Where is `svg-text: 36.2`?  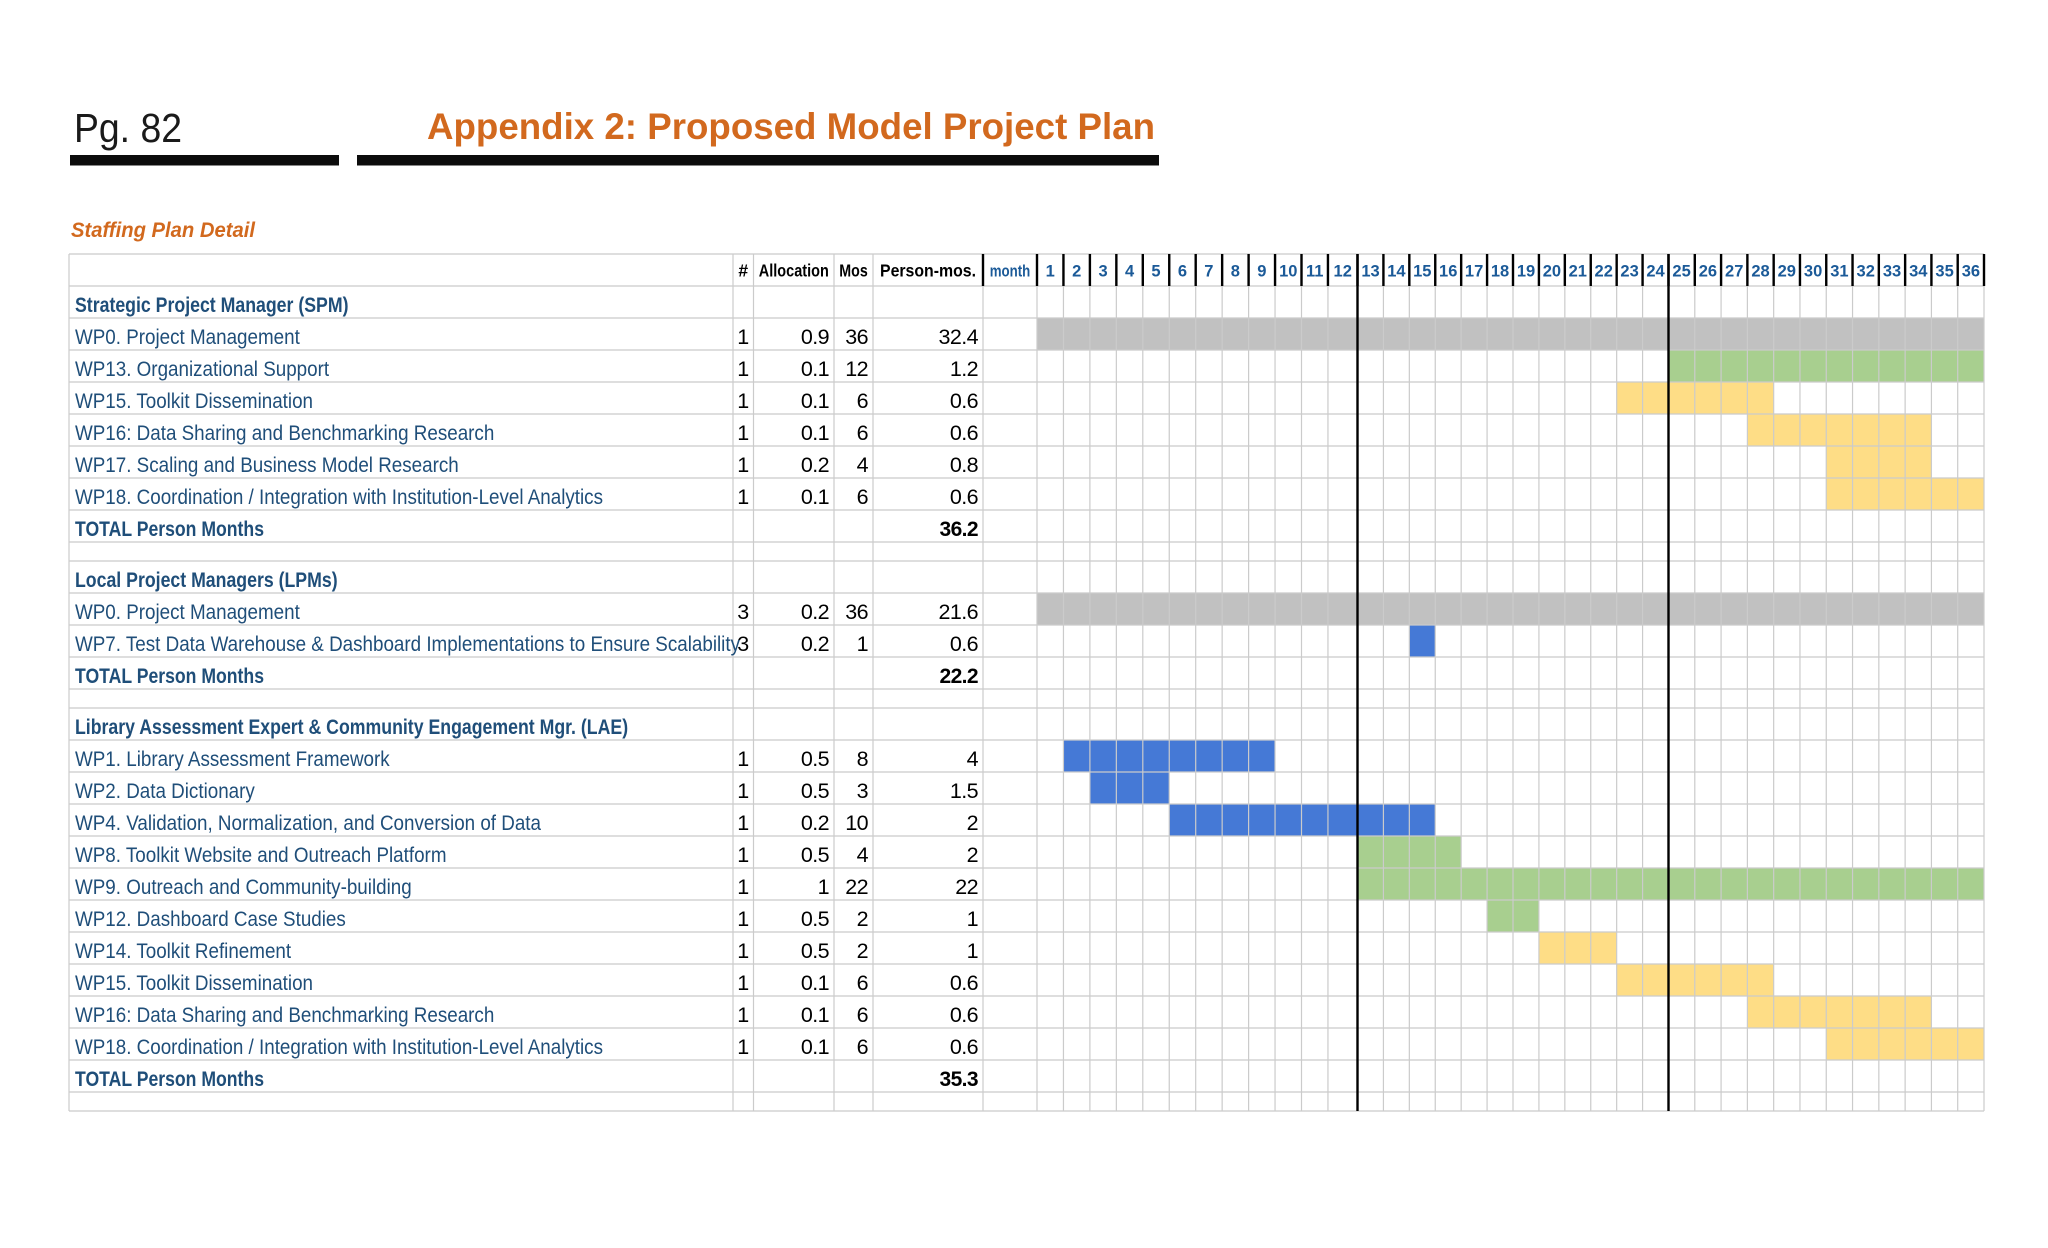 svg-text: 36.2 is located at coordinates (959, 529).